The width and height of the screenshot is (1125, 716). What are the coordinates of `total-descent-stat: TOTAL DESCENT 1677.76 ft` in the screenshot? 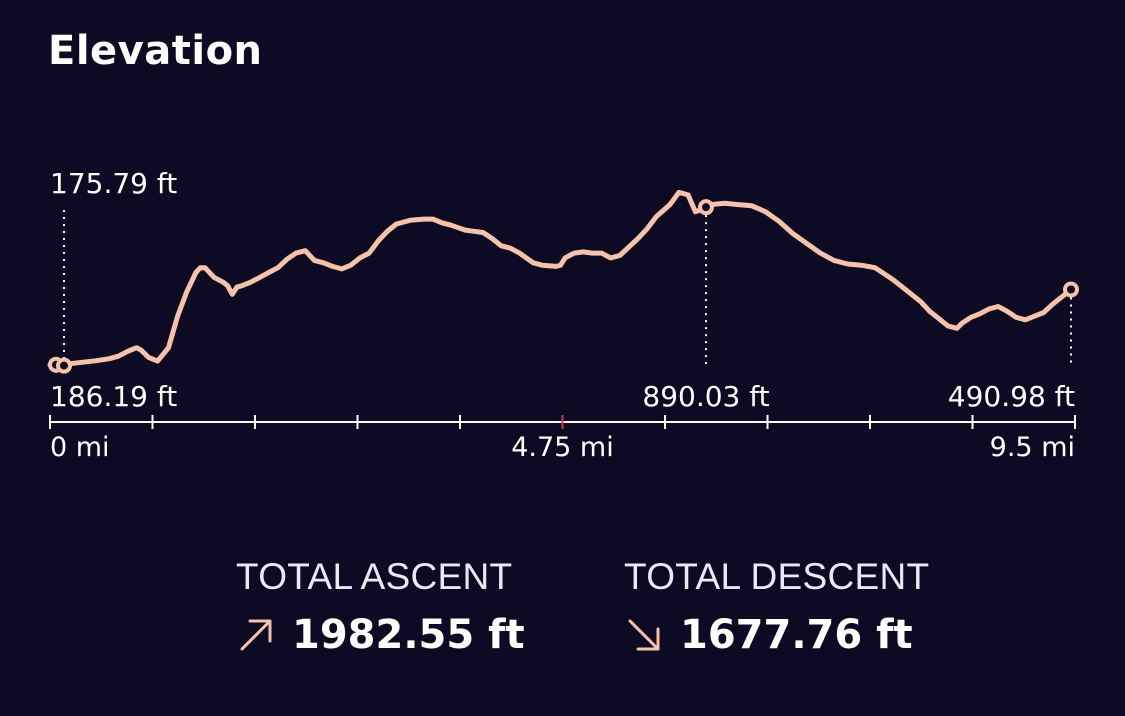 It's located at (776, 607).